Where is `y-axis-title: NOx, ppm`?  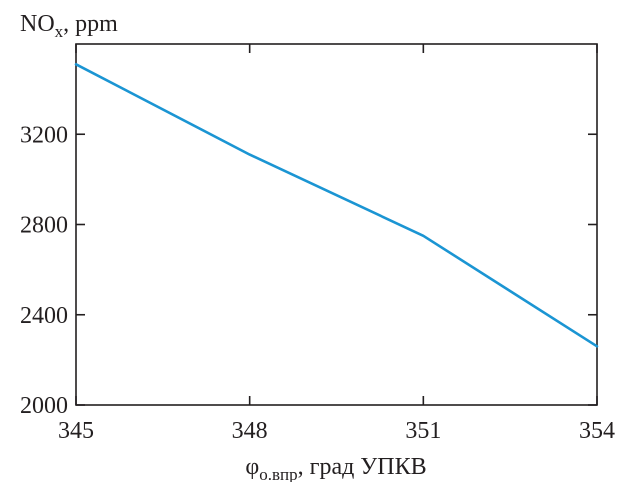 y-axis-title: NOx, ppm is located at coordinates (69, 26).